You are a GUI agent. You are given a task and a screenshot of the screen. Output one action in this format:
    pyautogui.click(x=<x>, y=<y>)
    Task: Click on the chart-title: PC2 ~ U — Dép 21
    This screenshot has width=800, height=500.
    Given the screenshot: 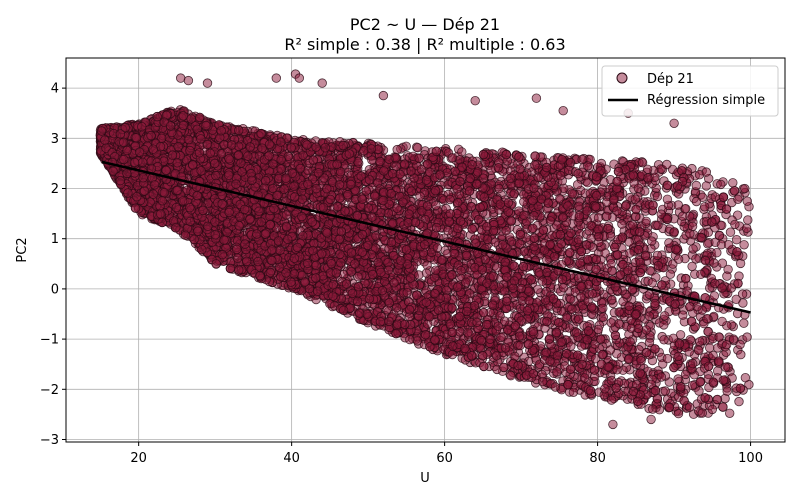 What is the action you would take?
    pyautogui.click(x=425, y=24)
    